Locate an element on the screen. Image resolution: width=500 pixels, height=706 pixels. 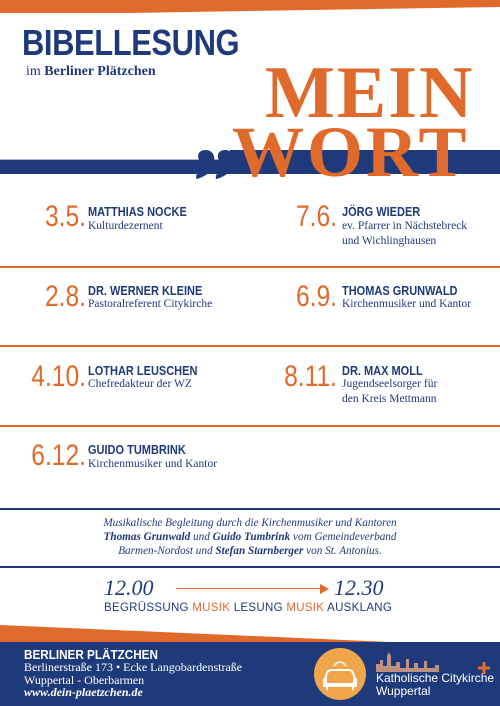
brand-text: Katholische Citykirche Wuppertal is located at coordinates (435, 685).